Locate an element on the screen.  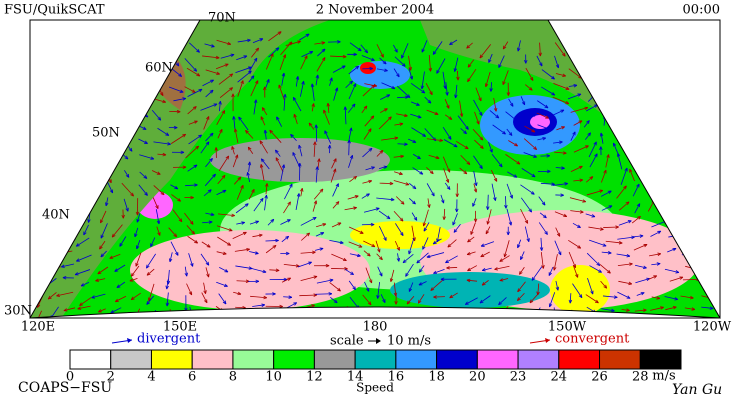
colorbar-swatch is located at coordinates (90, 359).